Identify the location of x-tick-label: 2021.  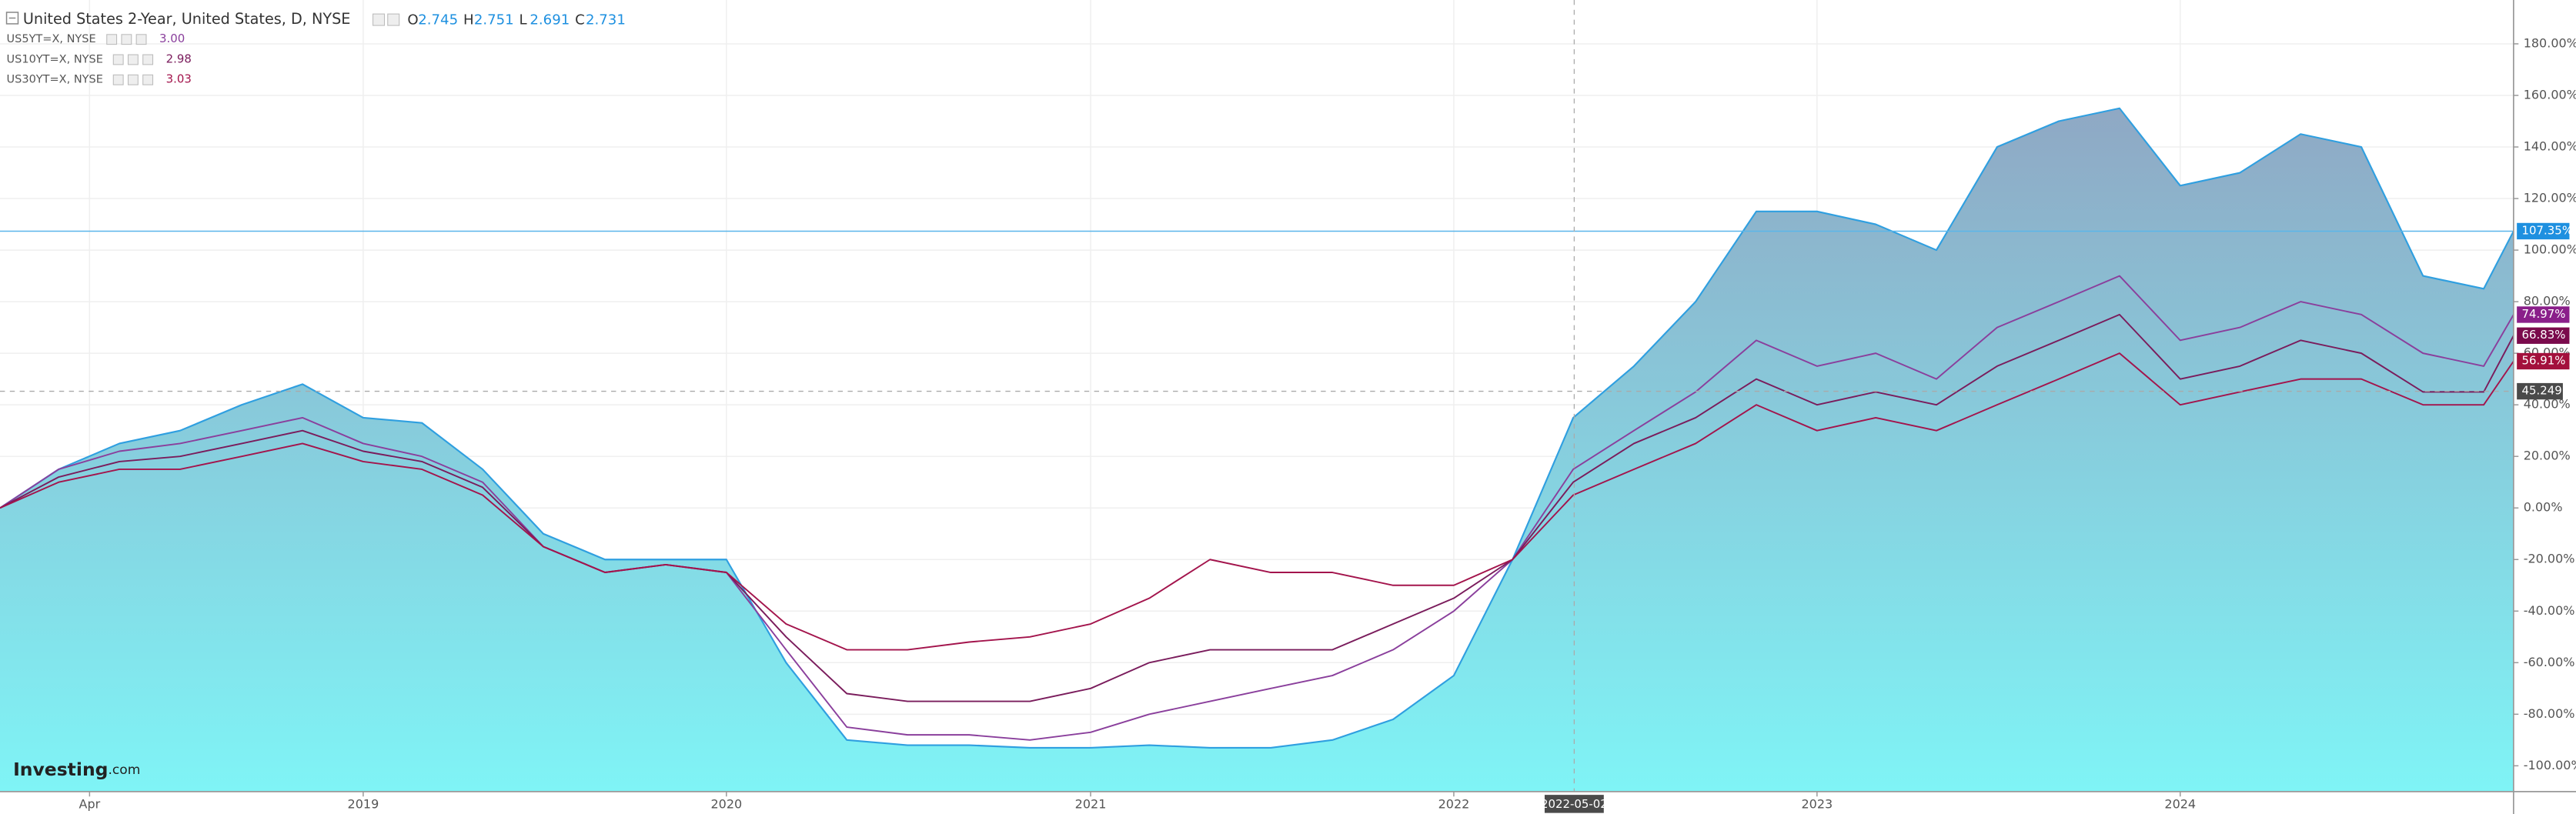
(1091, 803).